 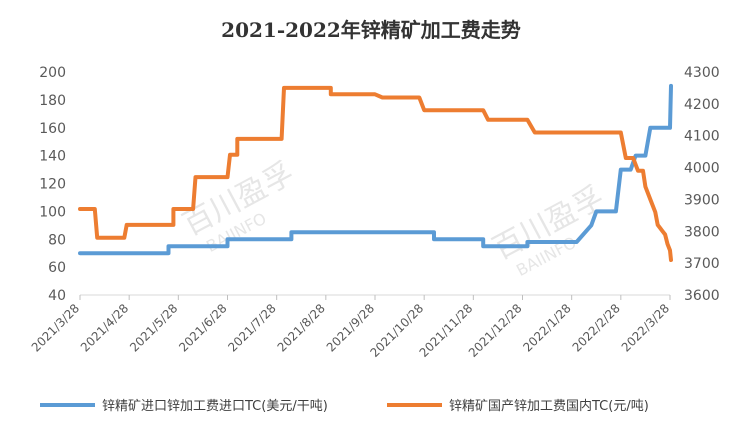 I want to click on left-tick-label-4: 120, so click(x=52, y=185).